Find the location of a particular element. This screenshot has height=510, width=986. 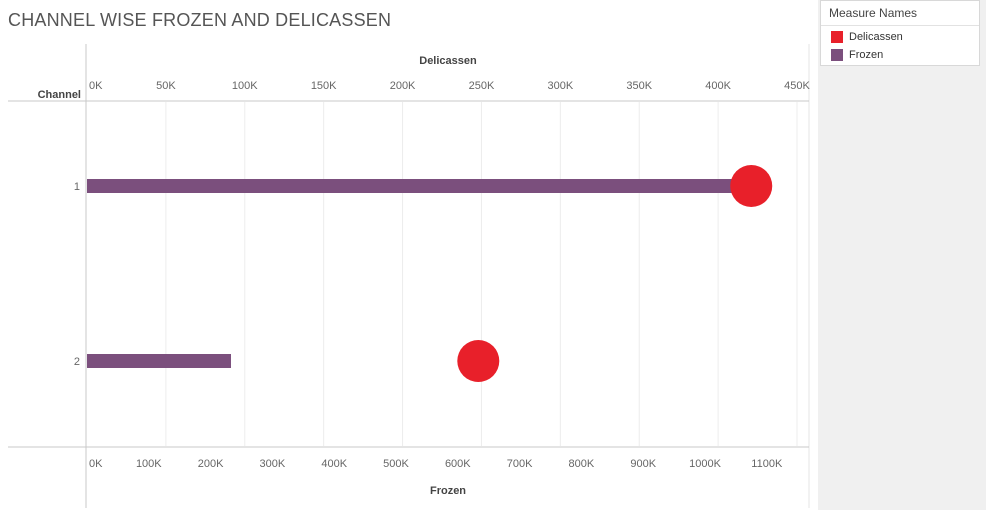

legend-swatch-delicassen is located at coordinates (837, 37).